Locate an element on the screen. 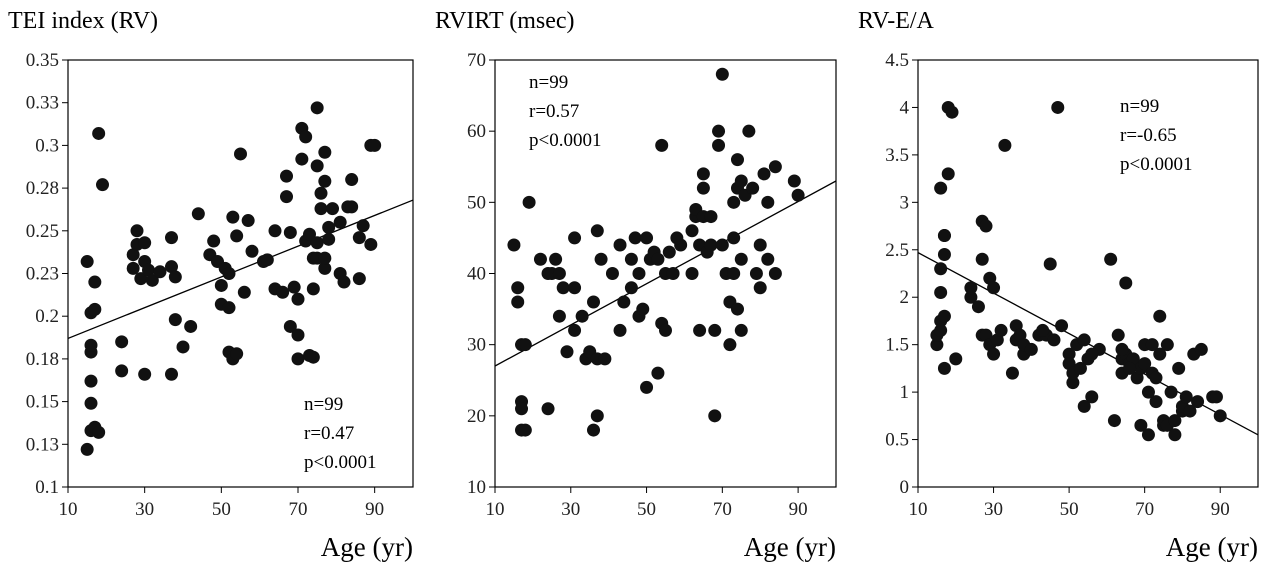  chart-1-stat-line: p<0.0001 is located at coordinates (340, 462).